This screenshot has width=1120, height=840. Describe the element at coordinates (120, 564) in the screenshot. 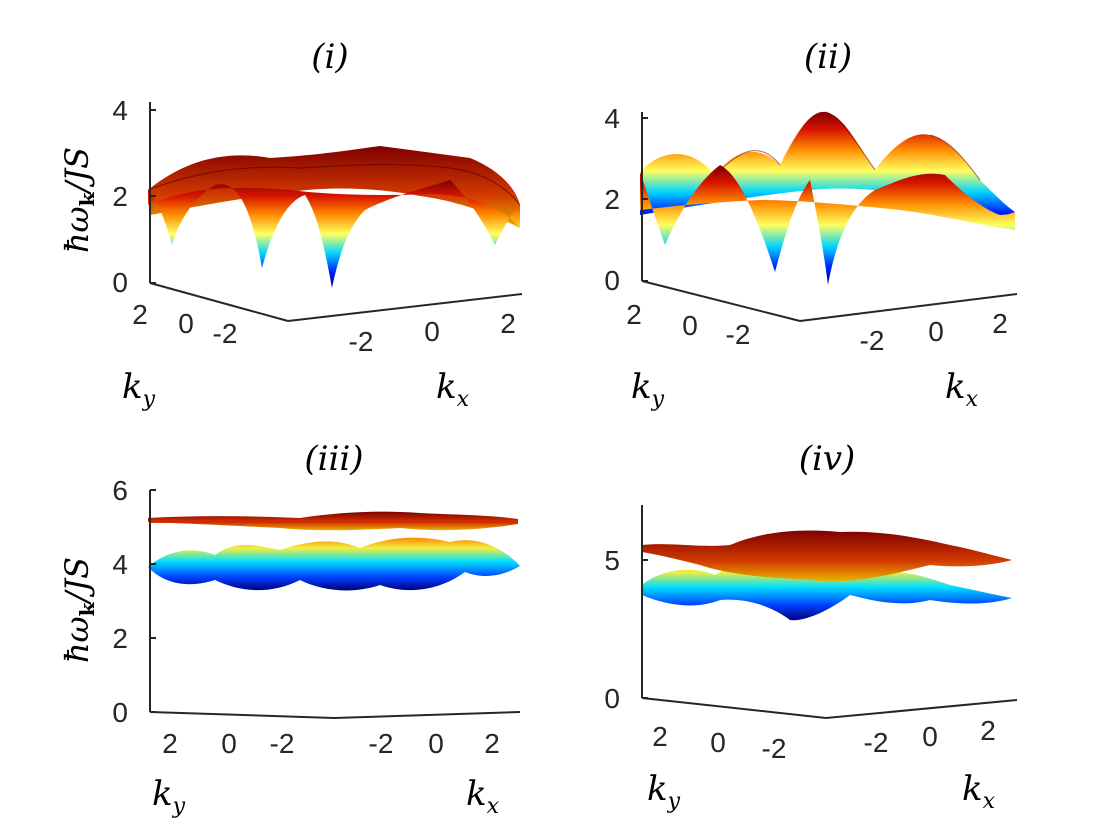

I see `panel-iii-ztick: 4` at that location.